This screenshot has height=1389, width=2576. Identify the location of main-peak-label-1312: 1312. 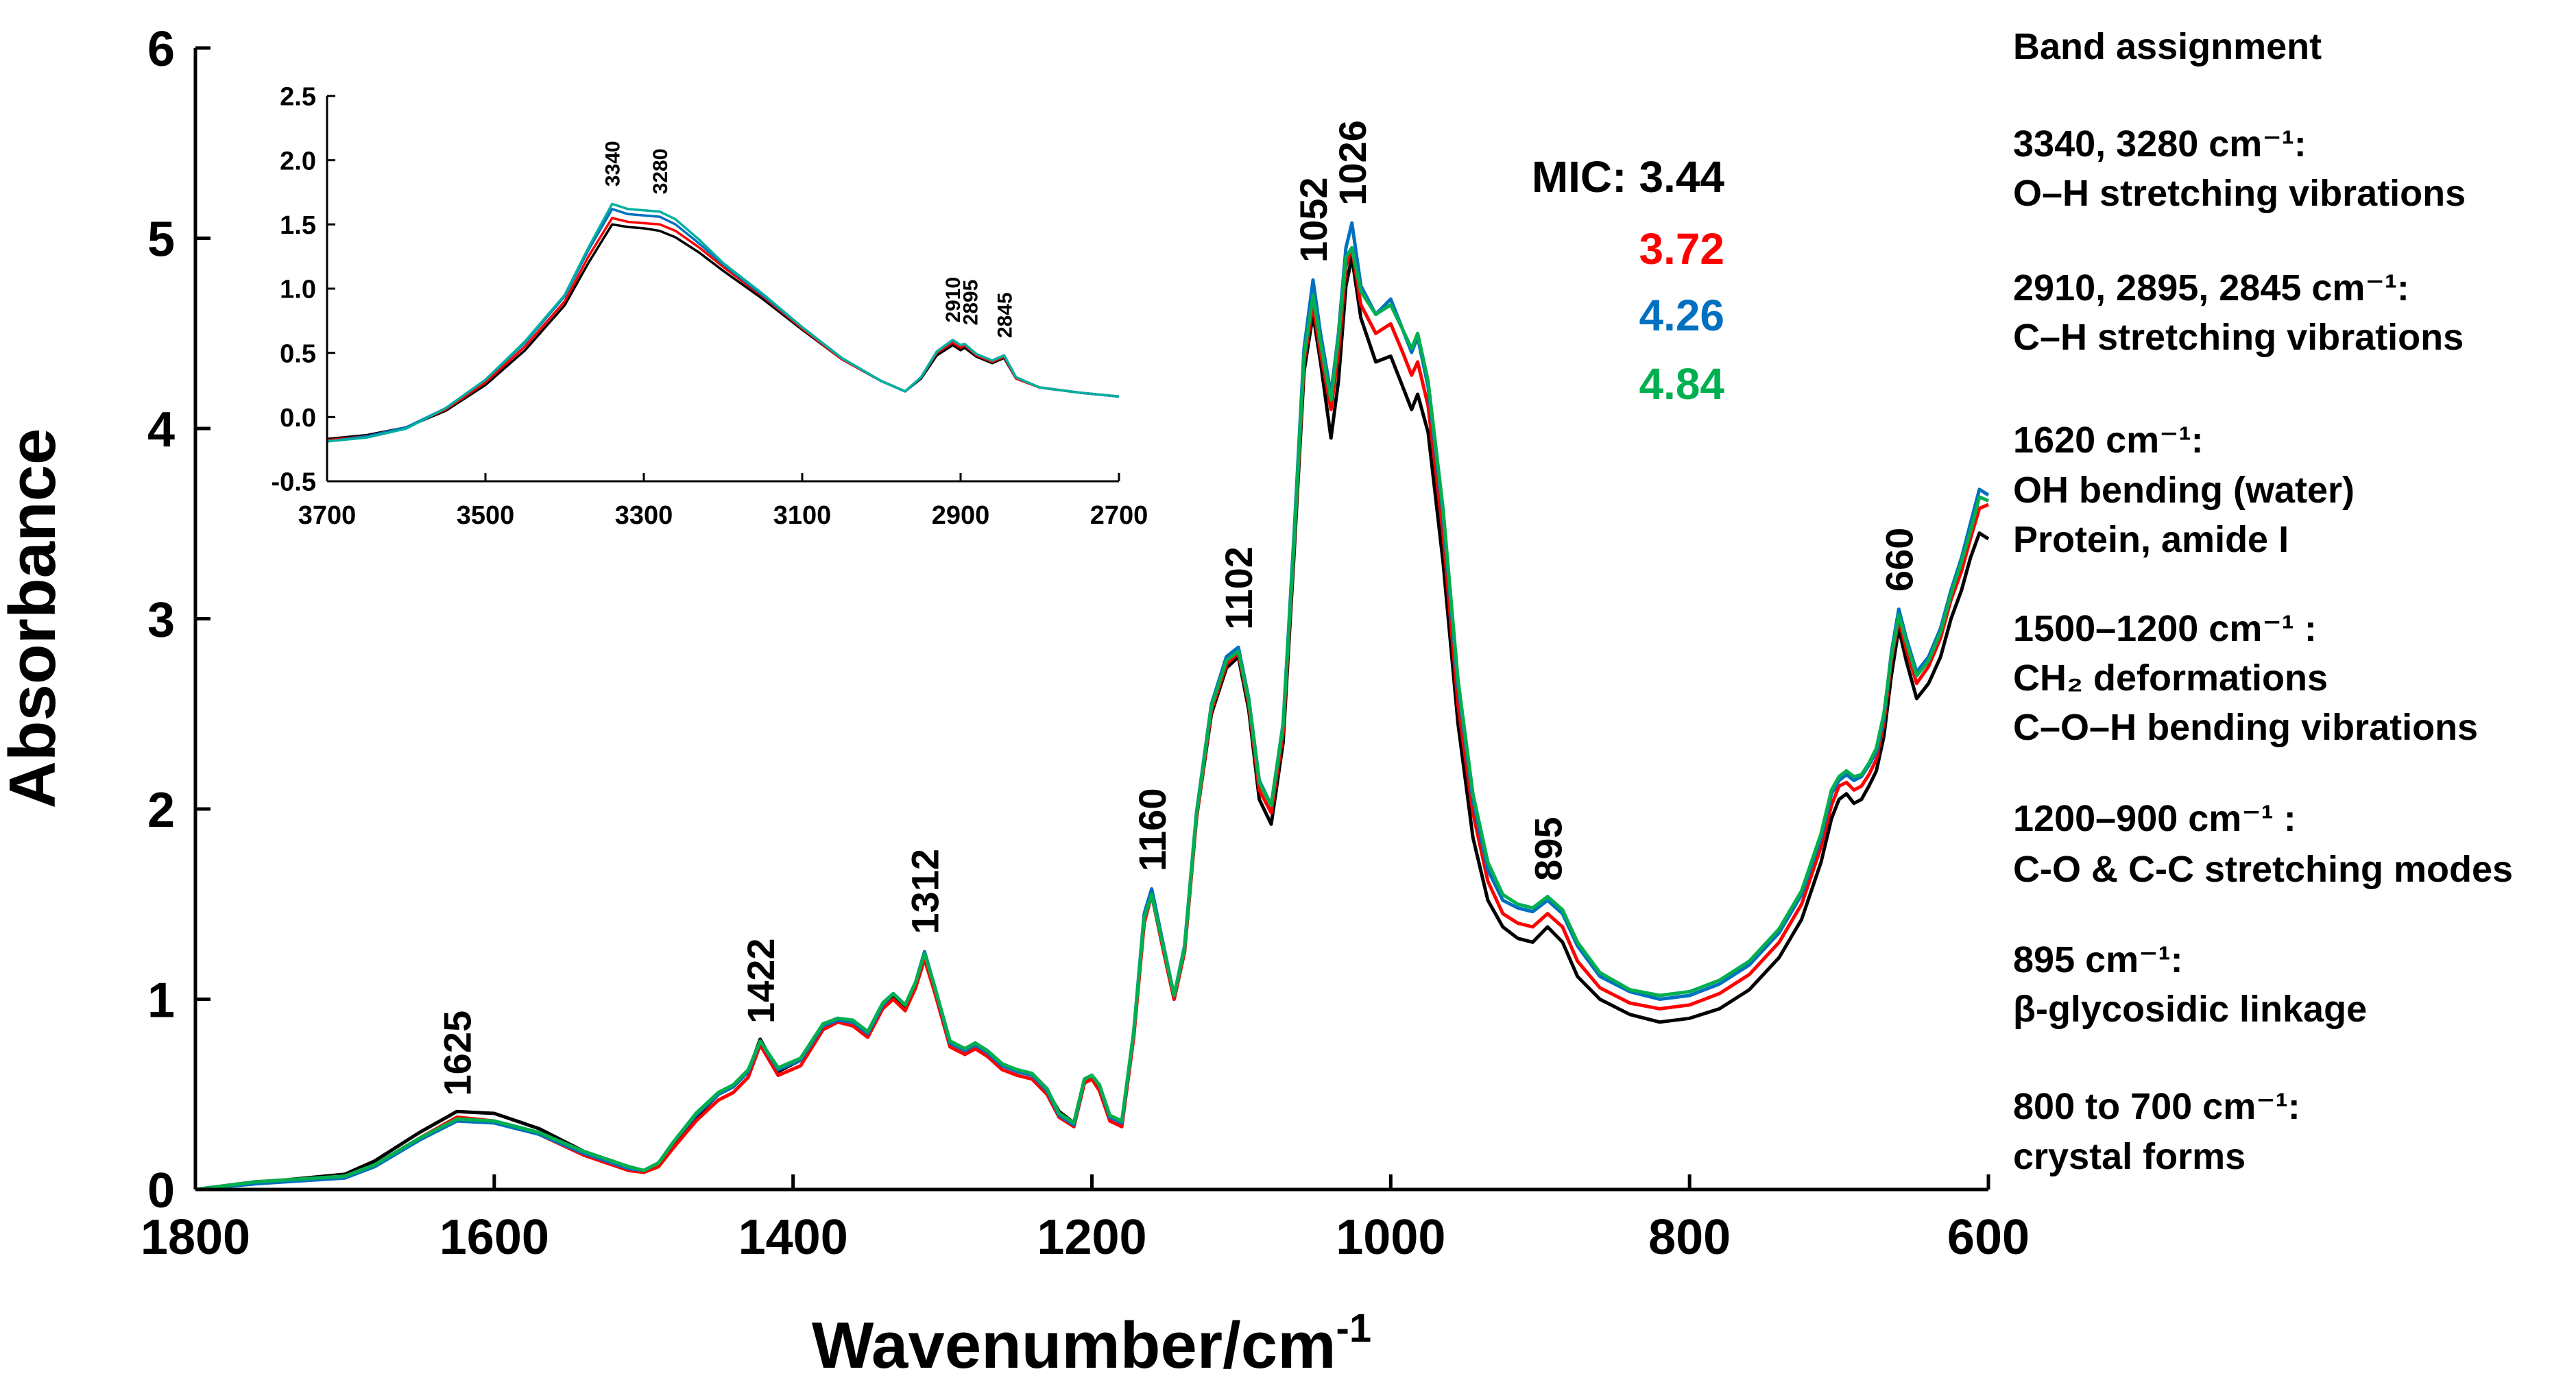
(926, 891).